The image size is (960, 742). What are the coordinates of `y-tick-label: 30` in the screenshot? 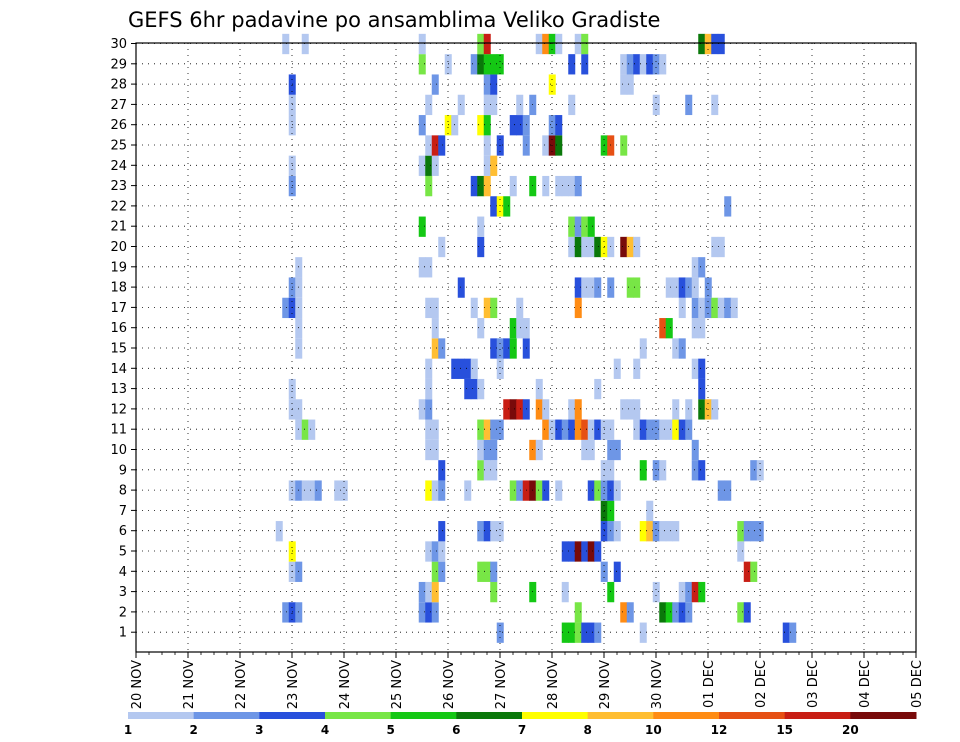 It's located at (118, 44).